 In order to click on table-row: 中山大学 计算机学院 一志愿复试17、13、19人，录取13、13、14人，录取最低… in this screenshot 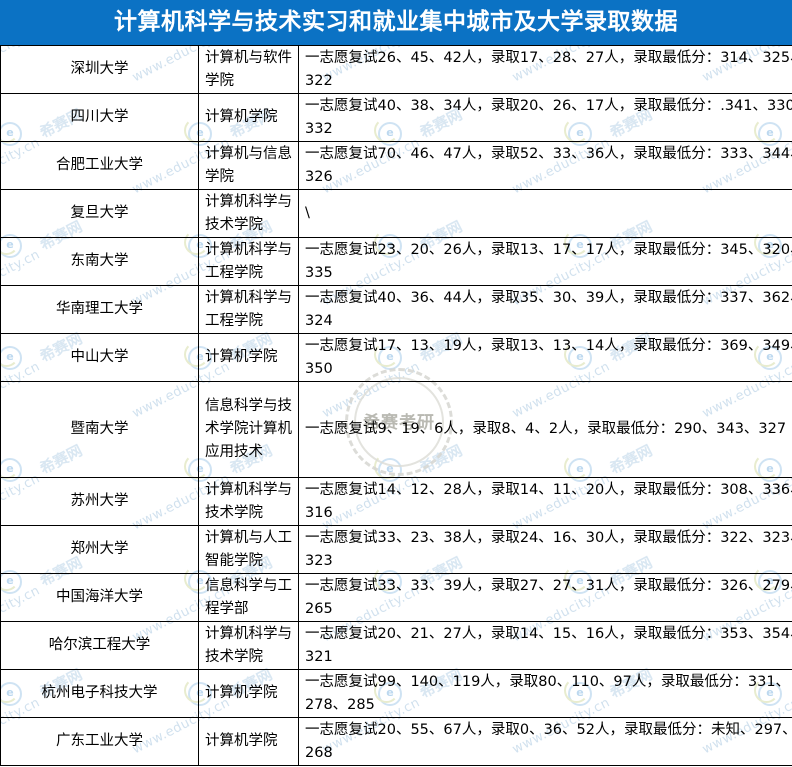, I will do `click(396, 357)`.